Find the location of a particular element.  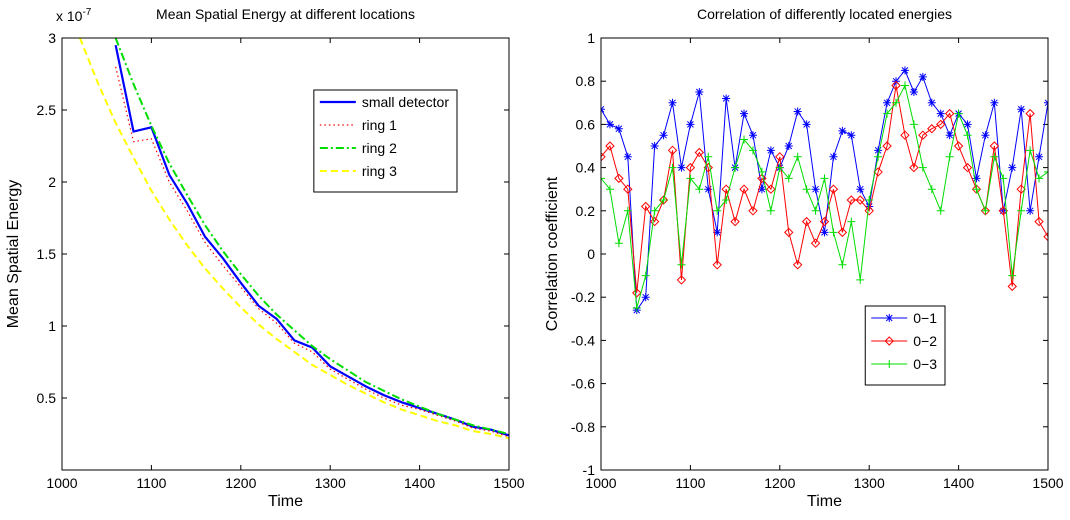

legend-label: small detector is located at coordinates (405, 102).